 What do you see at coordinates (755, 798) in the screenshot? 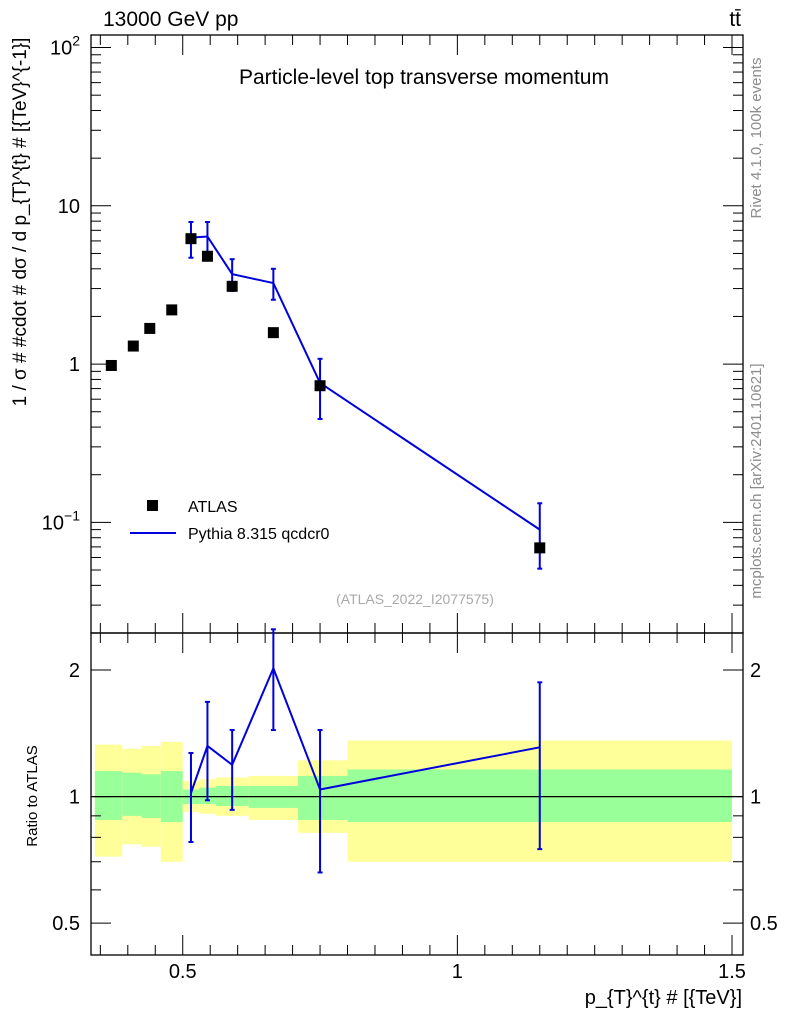
I see `ratio-y-tick-label-right: 1` at bounding box center [755, 798].